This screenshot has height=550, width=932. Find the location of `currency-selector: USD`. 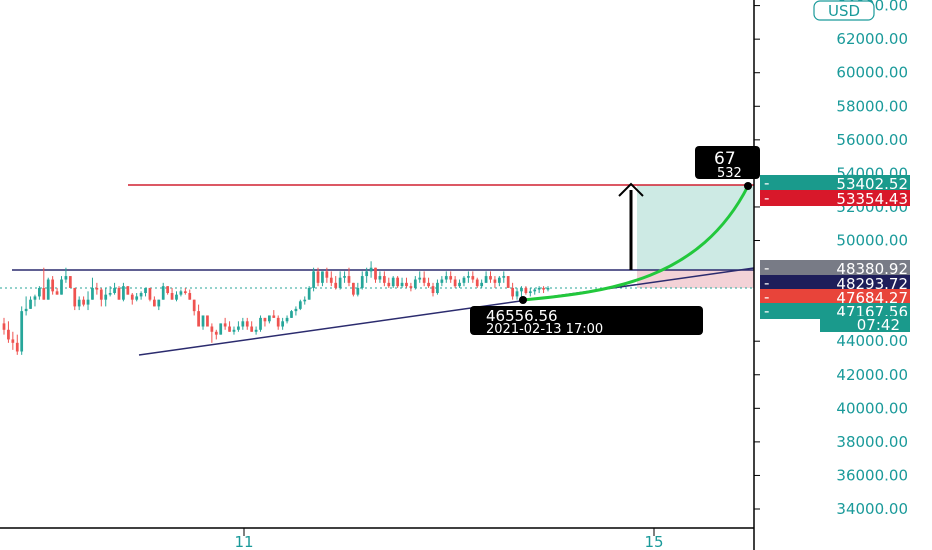

currency-selector: USD is located at coordinates (844, 10).